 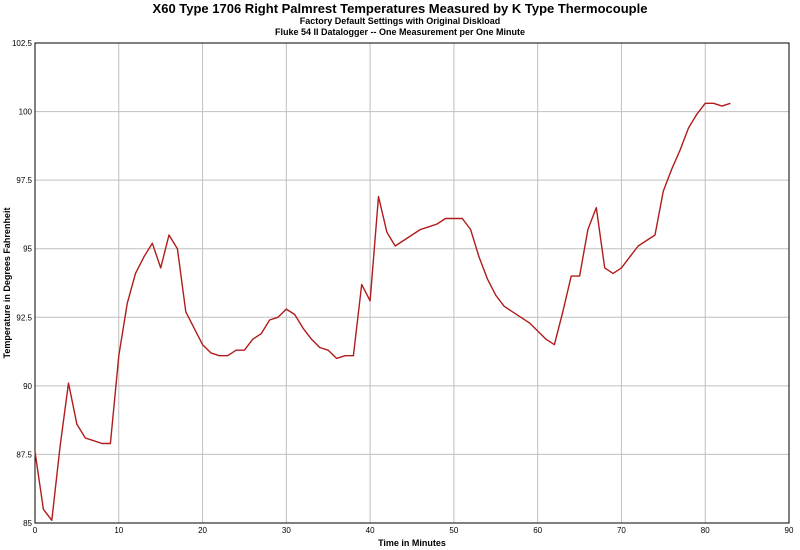 What do you see at coordinates (35, 530) in the screenshot?
I see `x-tick-label: 0` at bounding box center [35, 530].